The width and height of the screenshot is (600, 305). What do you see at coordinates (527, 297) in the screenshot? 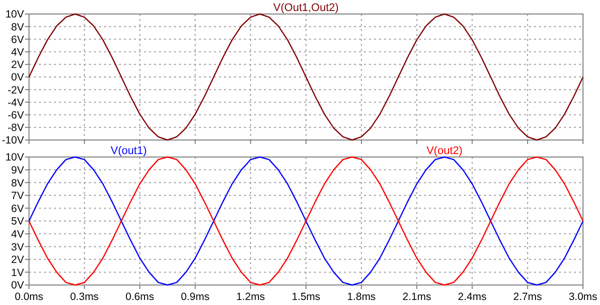
I see `x-tick-label: 2.7ms` at bounding box center [527, 297].